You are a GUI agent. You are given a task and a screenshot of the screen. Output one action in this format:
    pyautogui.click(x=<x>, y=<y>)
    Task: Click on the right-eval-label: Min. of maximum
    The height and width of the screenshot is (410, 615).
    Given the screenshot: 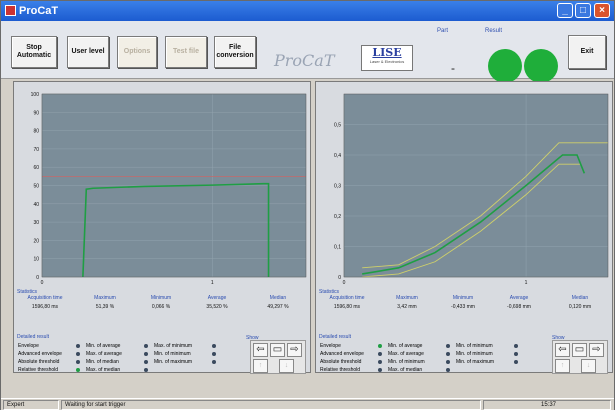 What is the action you would take?
    pyautogui.click(x=475, y=362)
    